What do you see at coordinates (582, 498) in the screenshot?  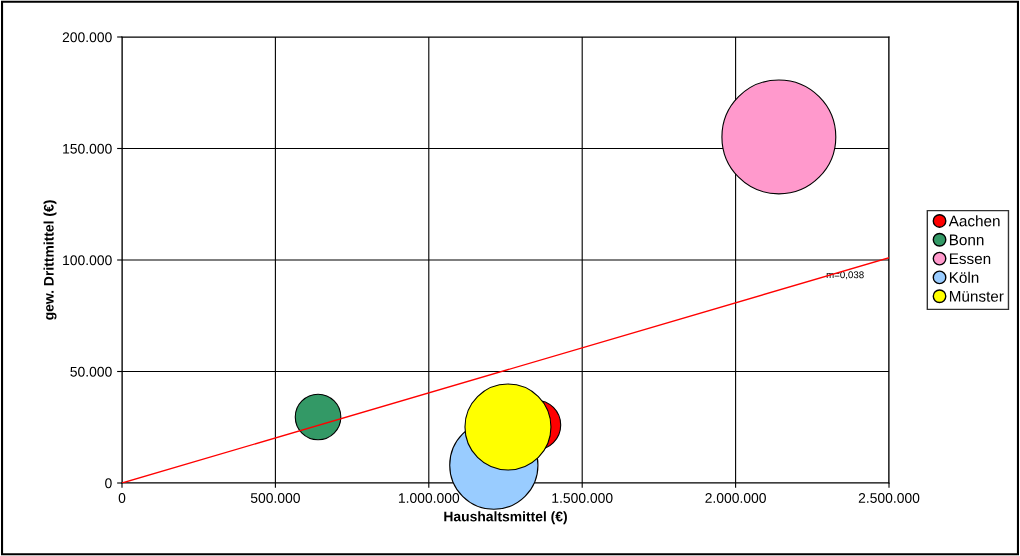 I see `x-tick-label: 1.500.000` at bounding box center [582, 498].